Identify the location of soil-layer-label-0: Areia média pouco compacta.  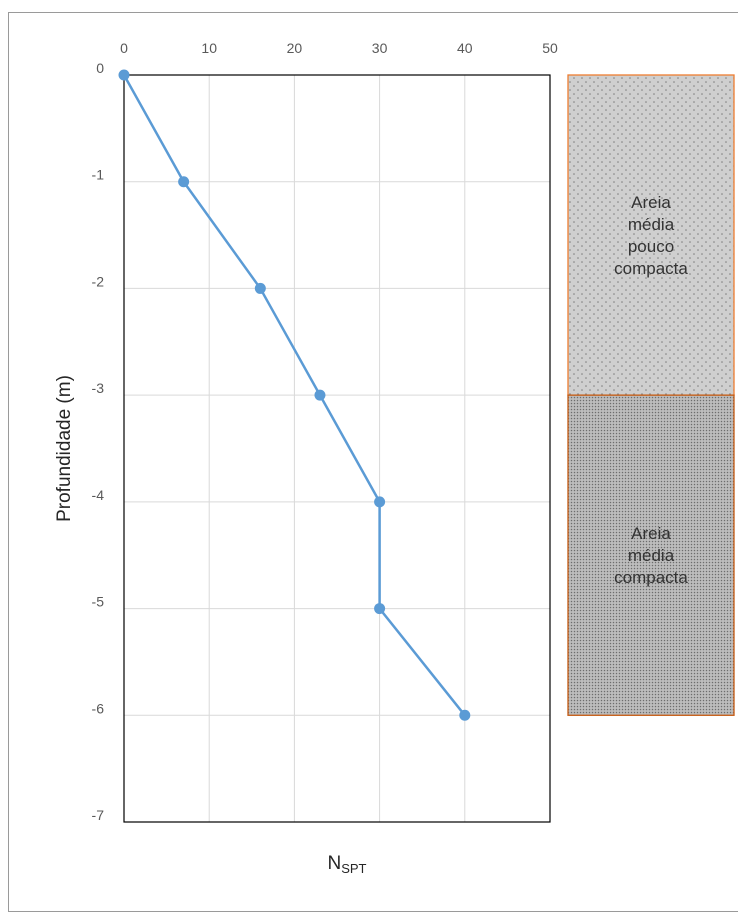
(651, 235).